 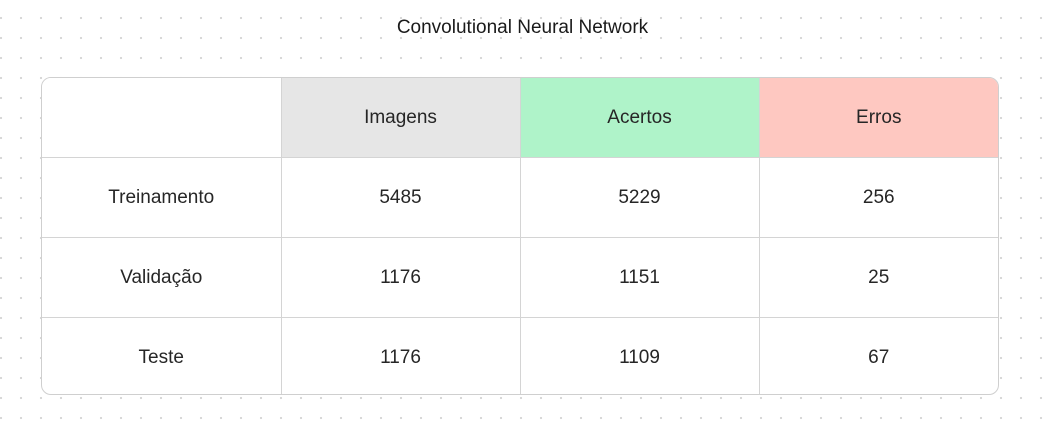 What do you see at coordinates (879, 357) in the screenshot?
I see `cell-erros: 67` at bounding box center [879, 357].